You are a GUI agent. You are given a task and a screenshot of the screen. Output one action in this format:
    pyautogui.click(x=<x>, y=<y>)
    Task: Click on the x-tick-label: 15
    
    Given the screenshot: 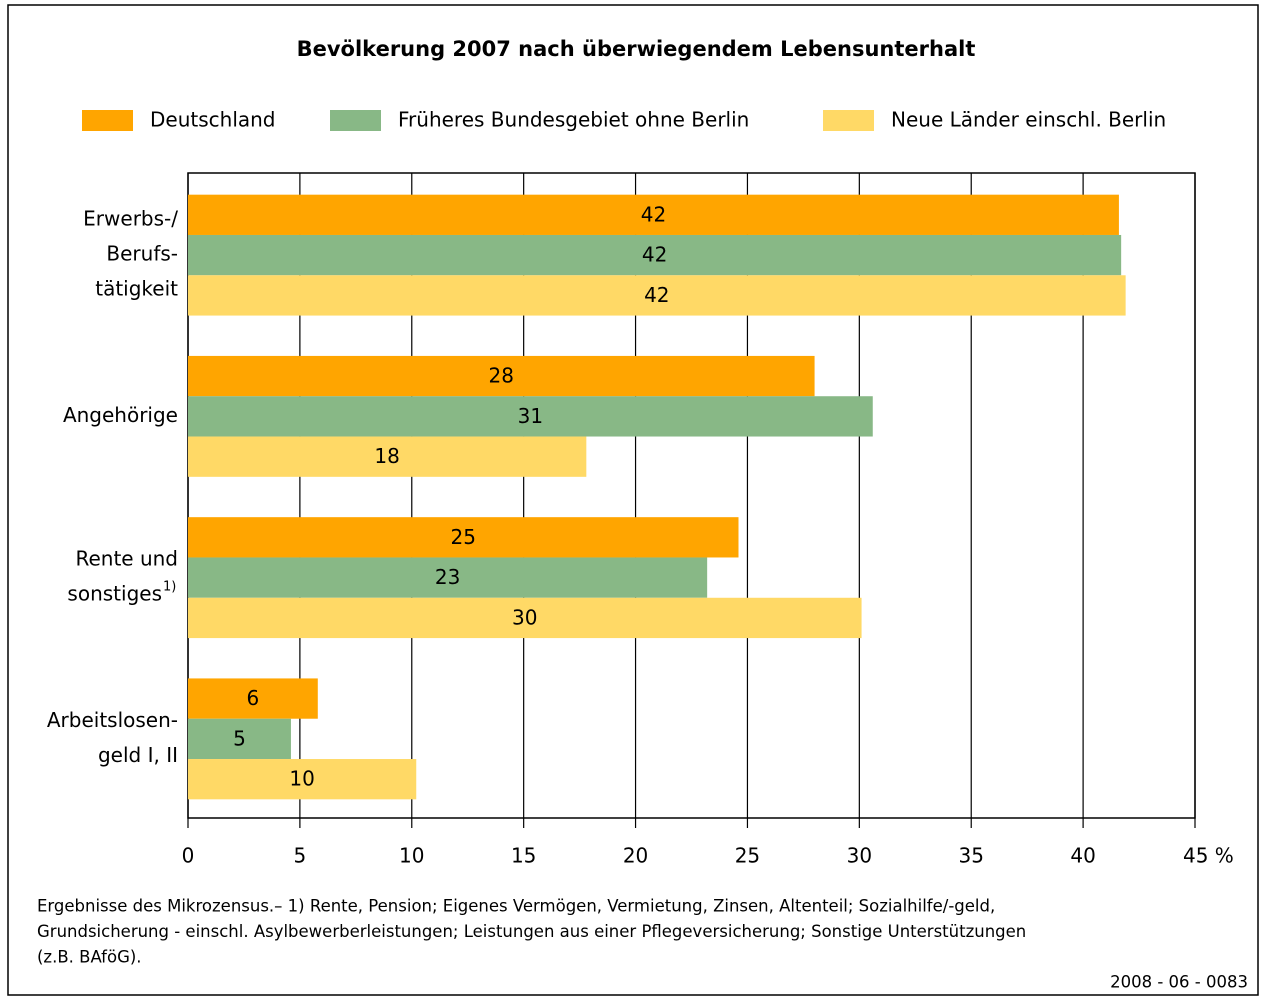 What is the action you would take?
    pyautogui.click(x=523, y=856)
    